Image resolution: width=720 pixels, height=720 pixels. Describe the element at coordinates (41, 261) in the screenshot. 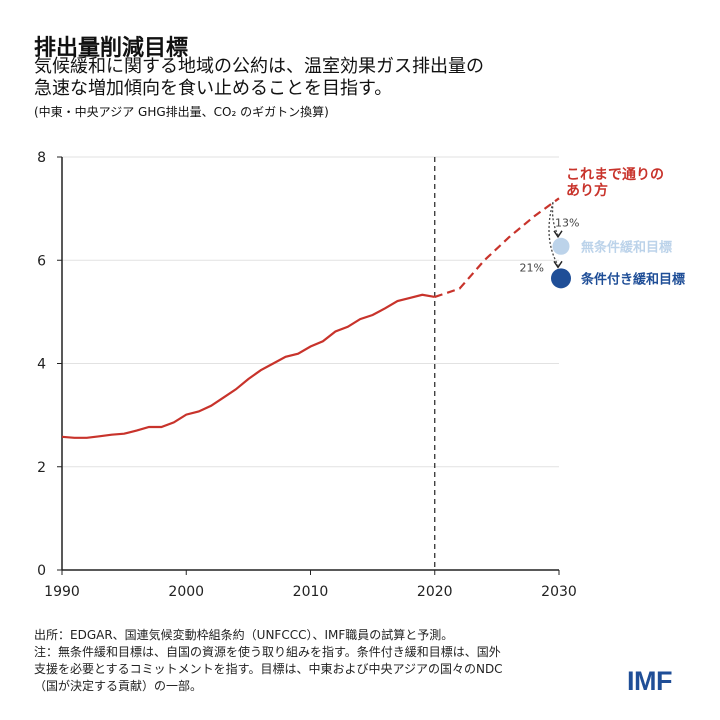

I see `y-tick-label: 6` at that location.